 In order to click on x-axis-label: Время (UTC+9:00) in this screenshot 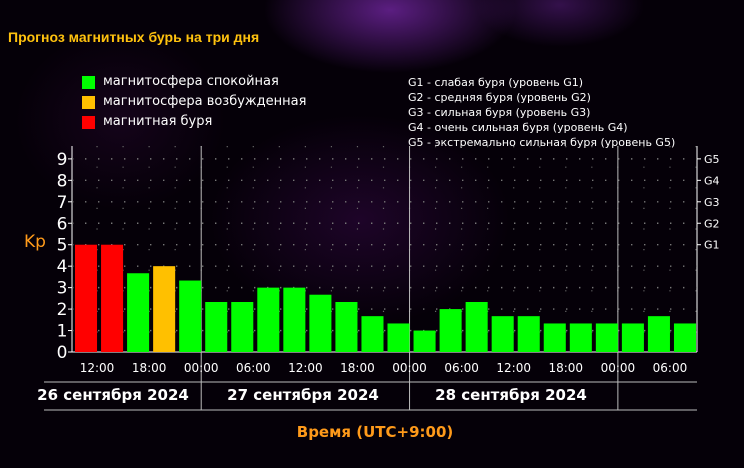, I will do `click(375, 432)`.